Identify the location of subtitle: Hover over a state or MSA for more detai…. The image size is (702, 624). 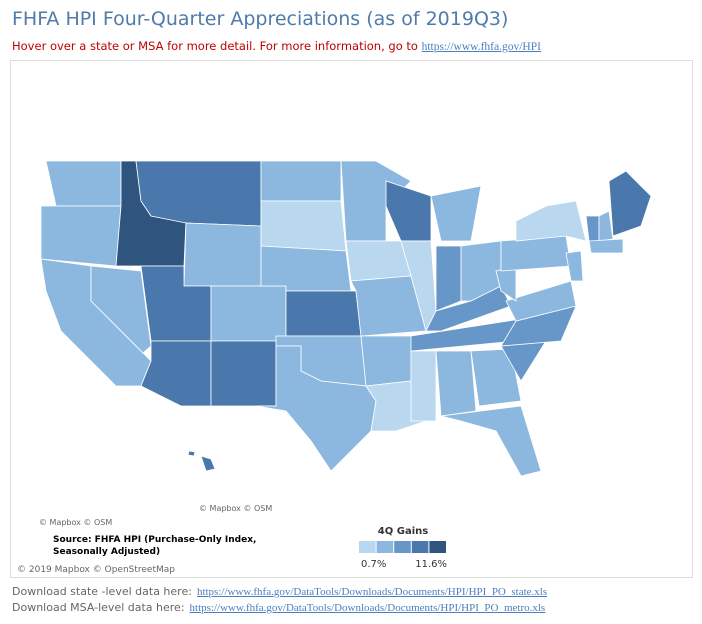
(276, 46).